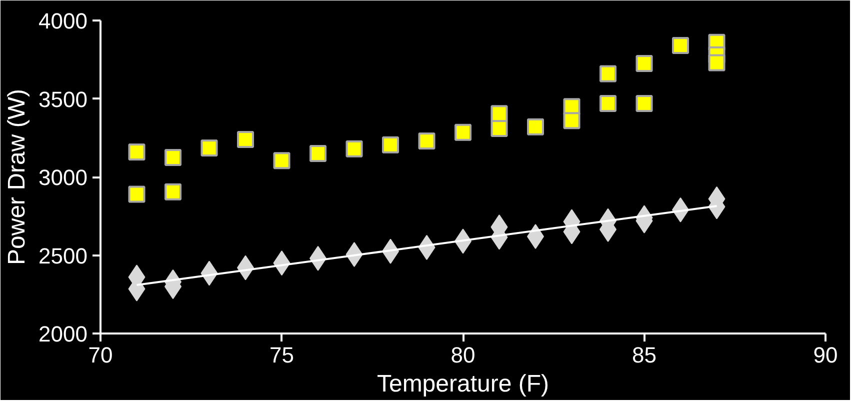  Describe the element at coordinates (282, 355) in the screenshot. I see `x-tick-label: 75` at that location.